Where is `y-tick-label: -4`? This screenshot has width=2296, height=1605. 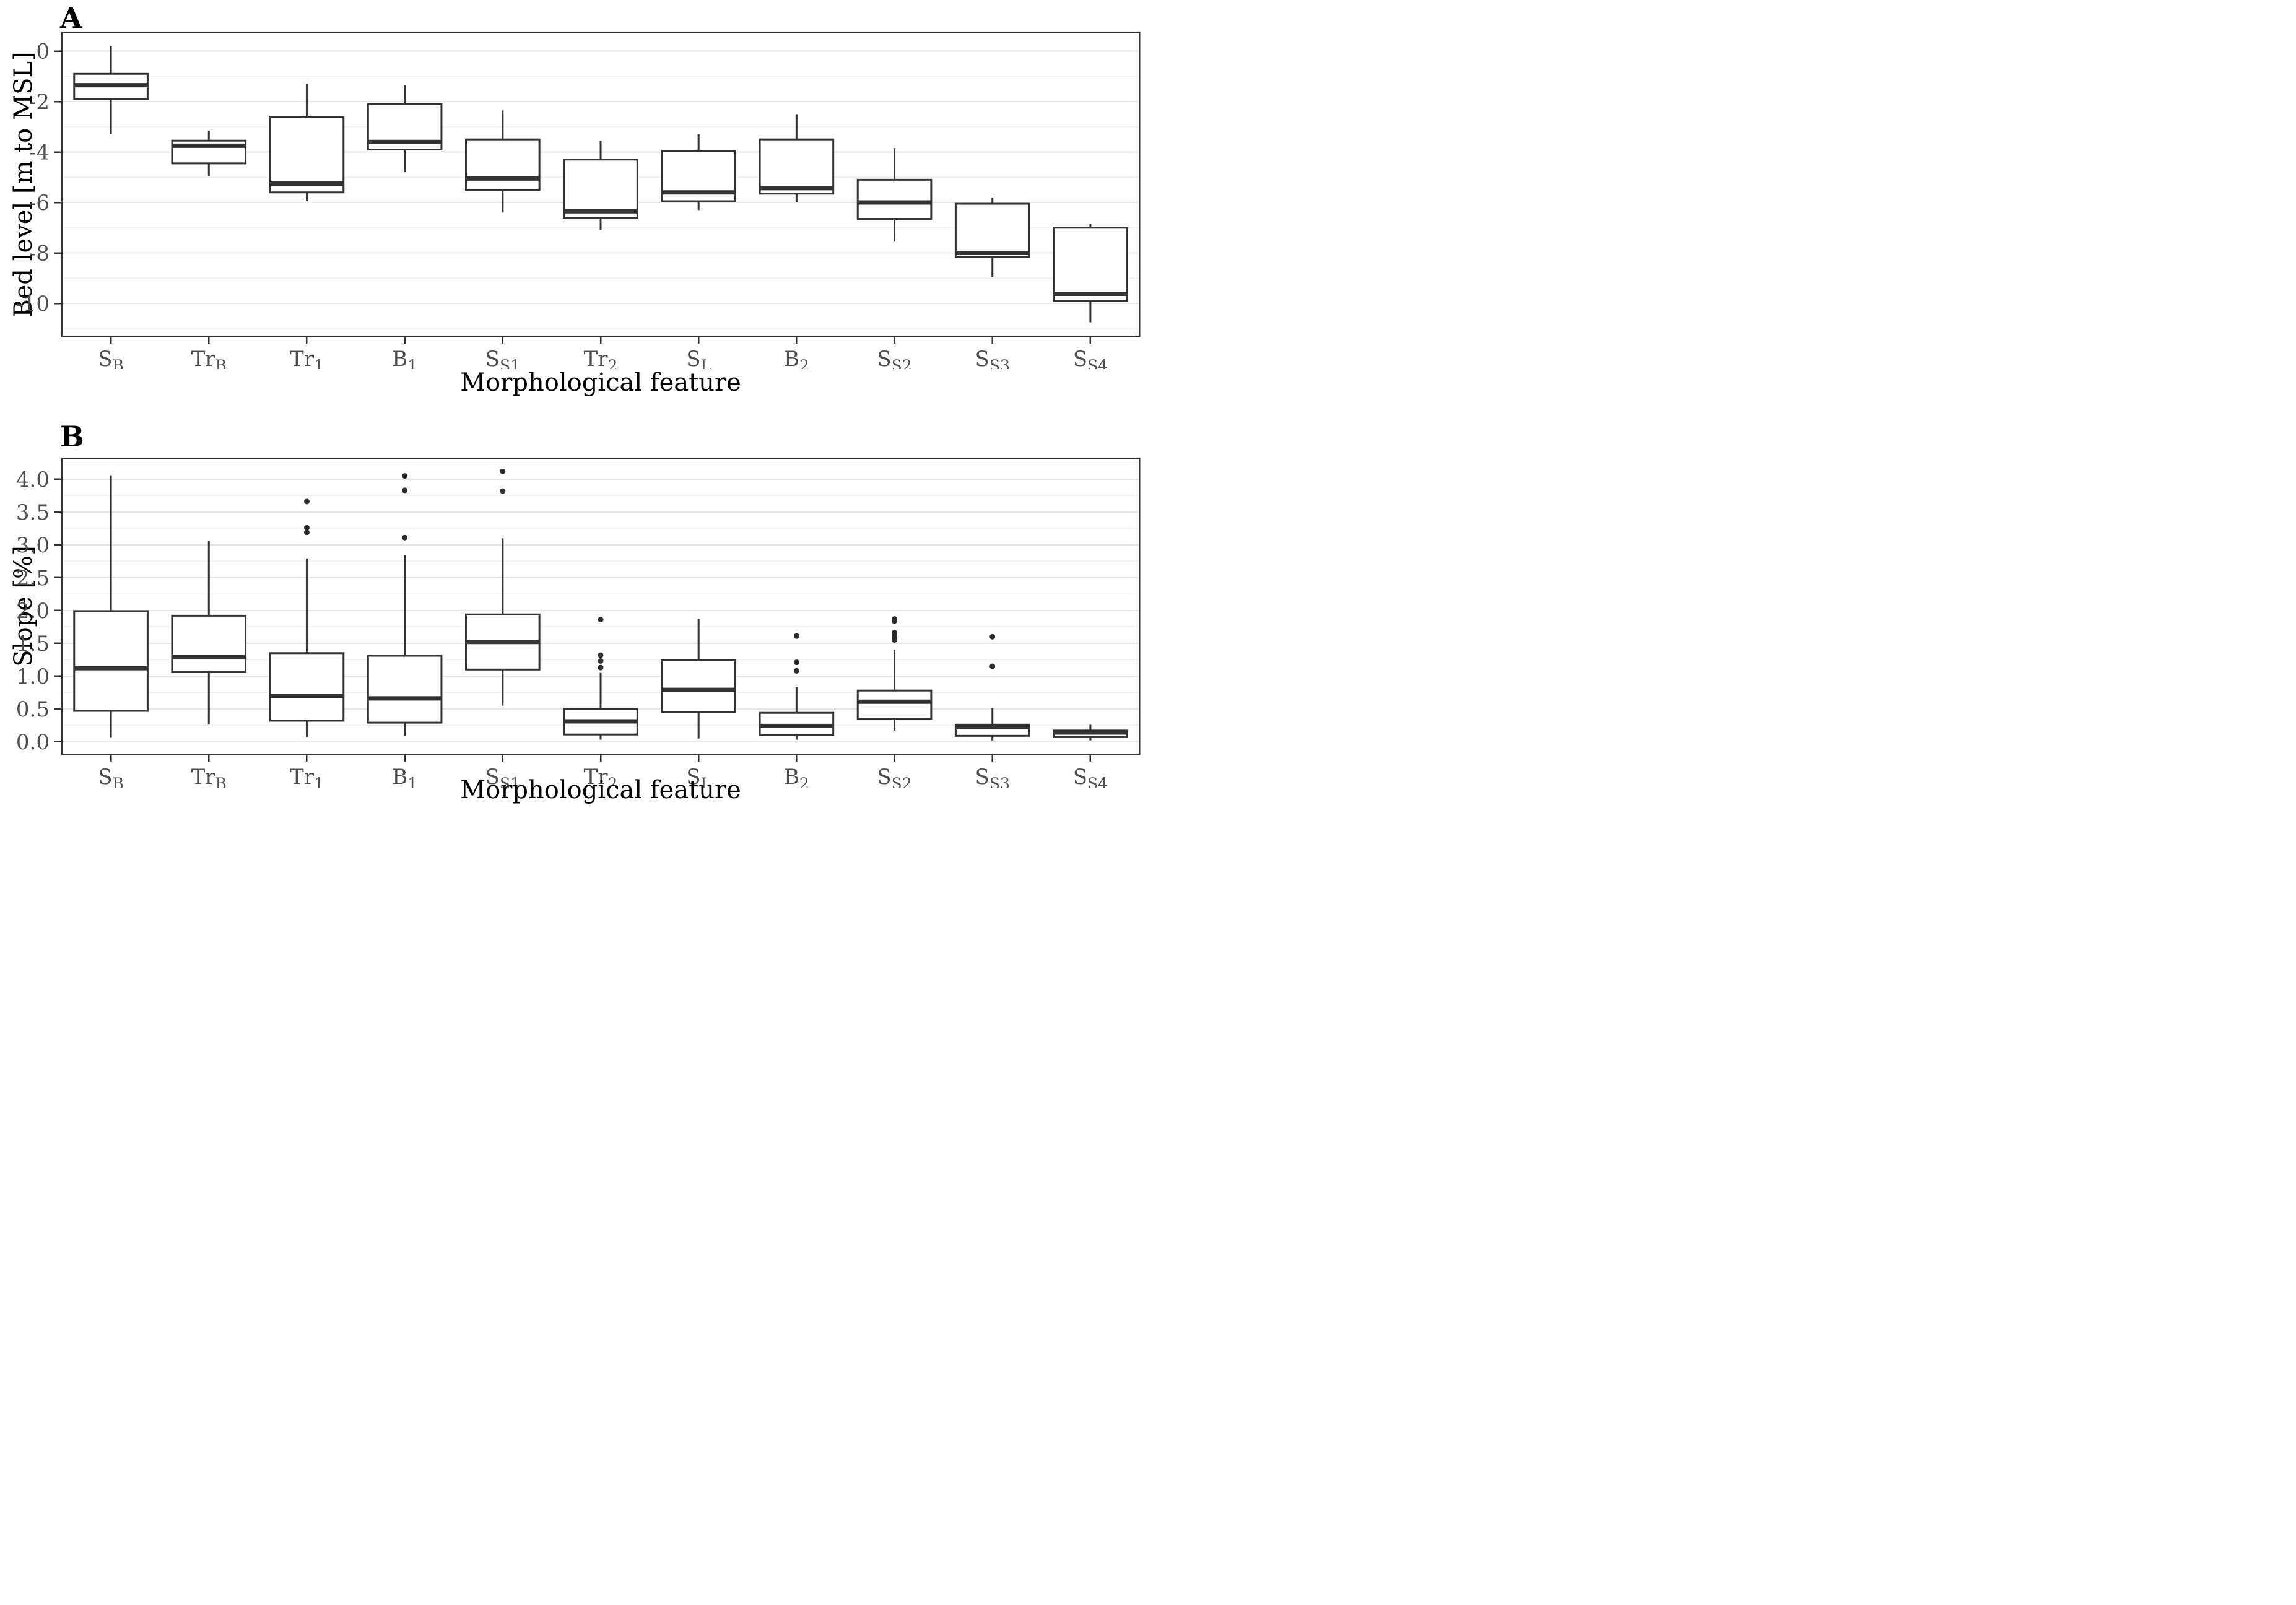
y-tick-label: -4 is located at coordinates (39, 152).